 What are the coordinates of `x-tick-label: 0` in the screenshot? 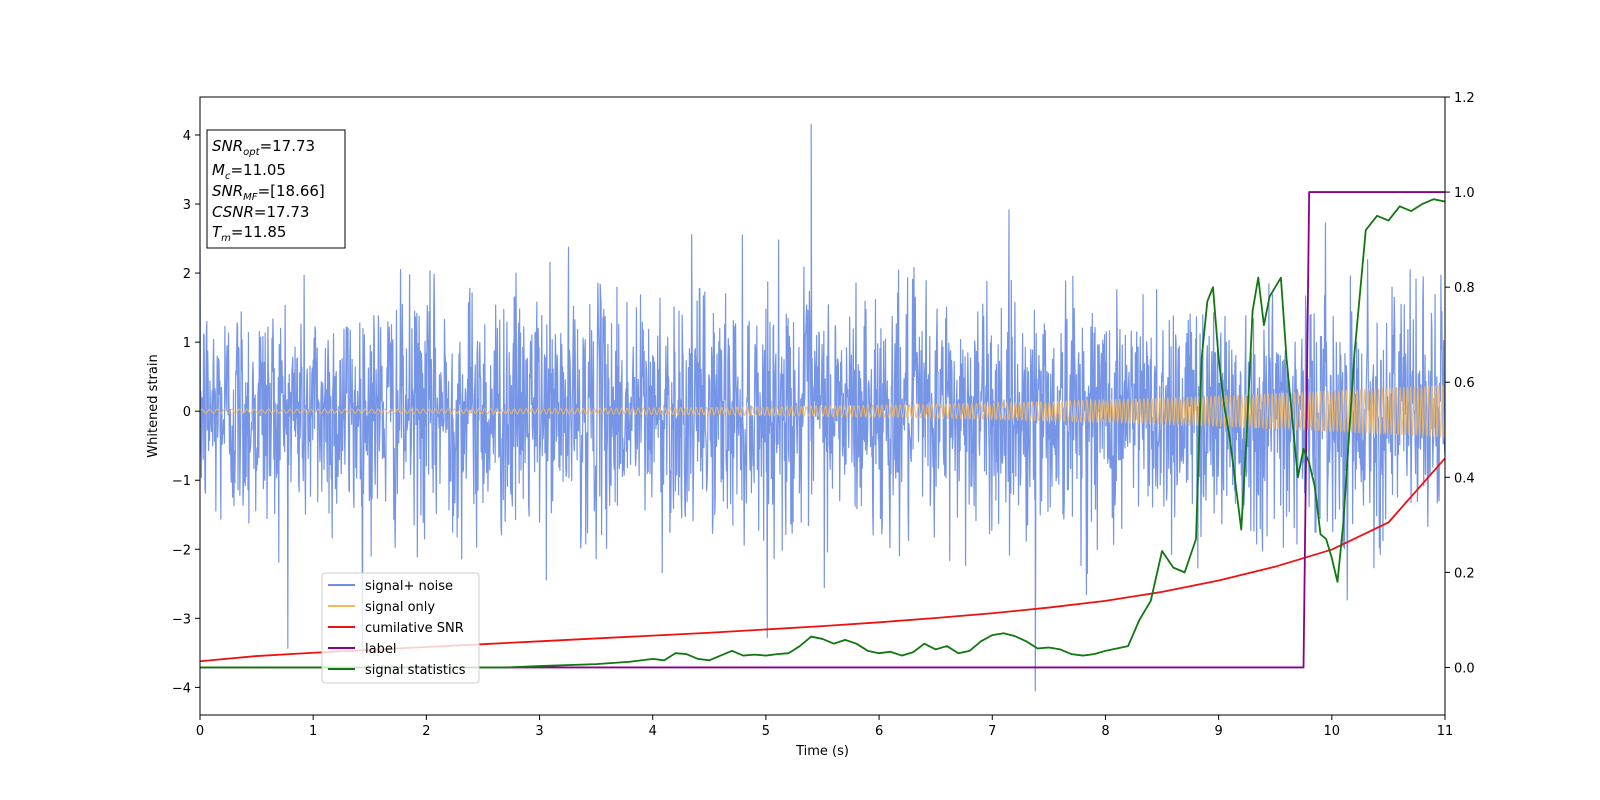 It's located at (200, 731).